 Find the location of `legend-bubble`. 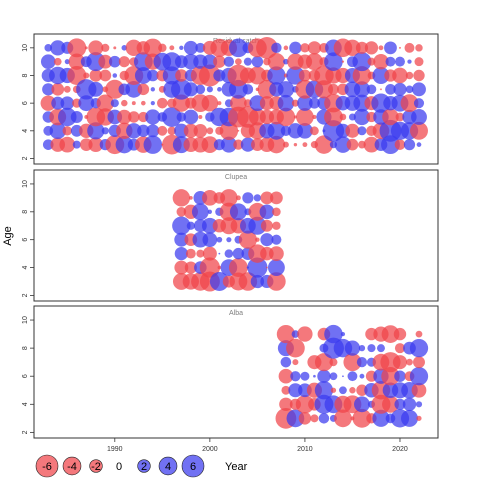

legend-bubble is located at coordinates (168, 466).